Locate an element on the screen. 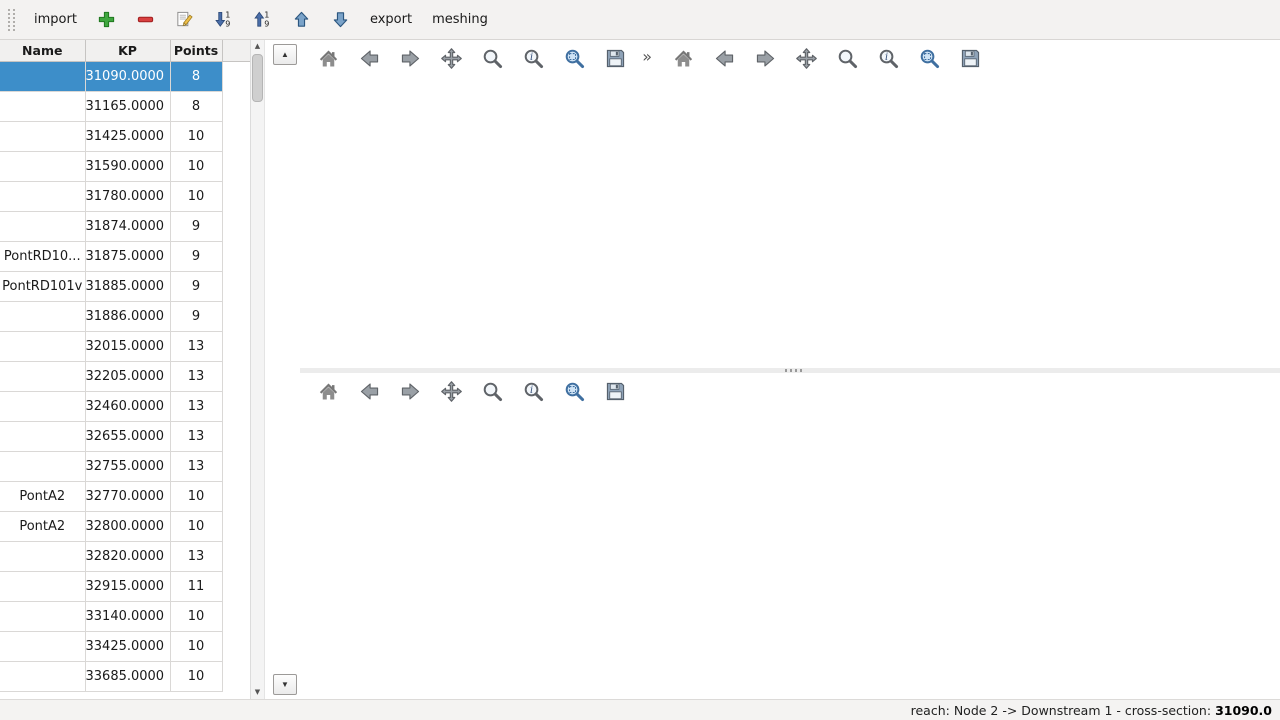  cell-kp: 31780.0000 is located at coordinates (128, 196).